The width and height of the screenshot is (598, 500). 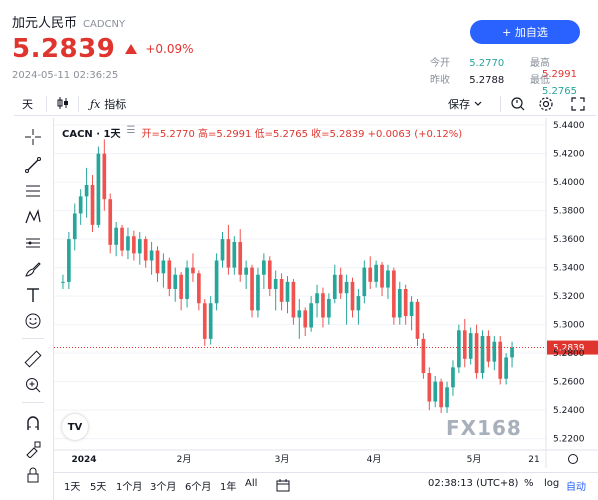 What do you see at coordinates (33, 137) in the screenshot?
I see `crosshair-tool` at bounding box center [33, 137].